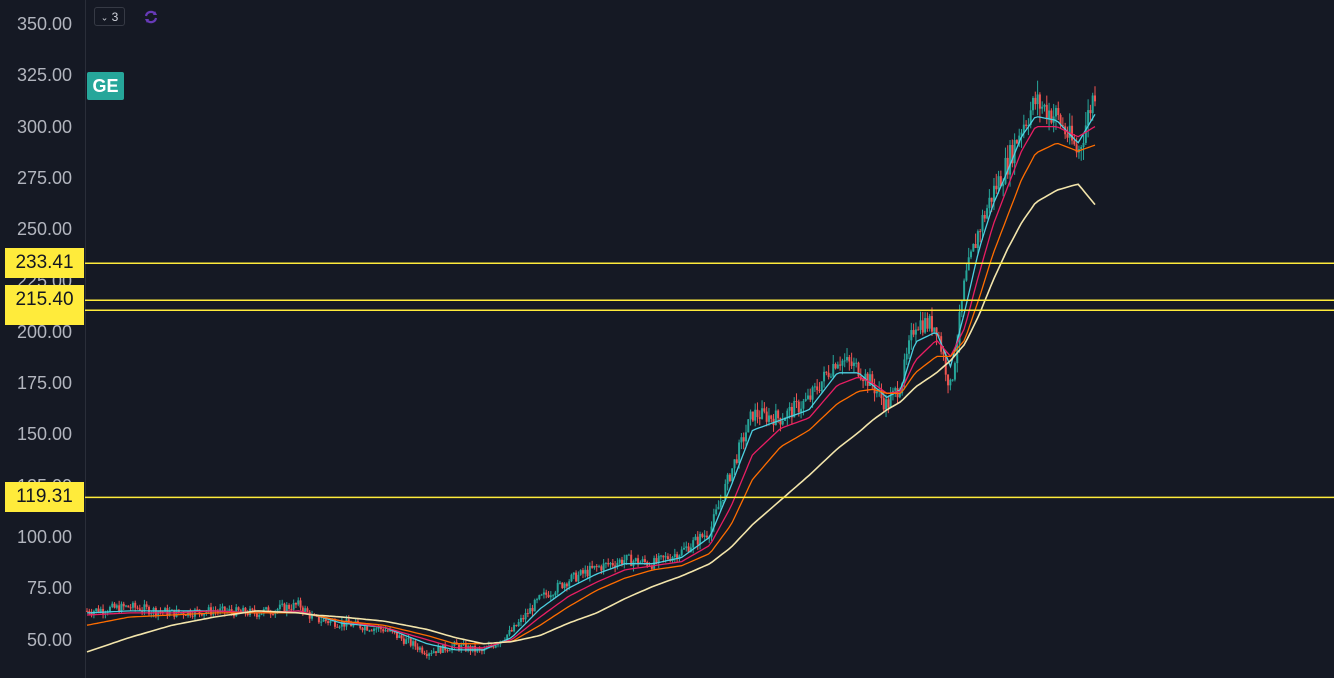 The width and height of the screenshot is (1334, 678). What do you see at coordinates (151, 17) in the screenshot?
I see `sync-icon` at bounding box center [151, 17].